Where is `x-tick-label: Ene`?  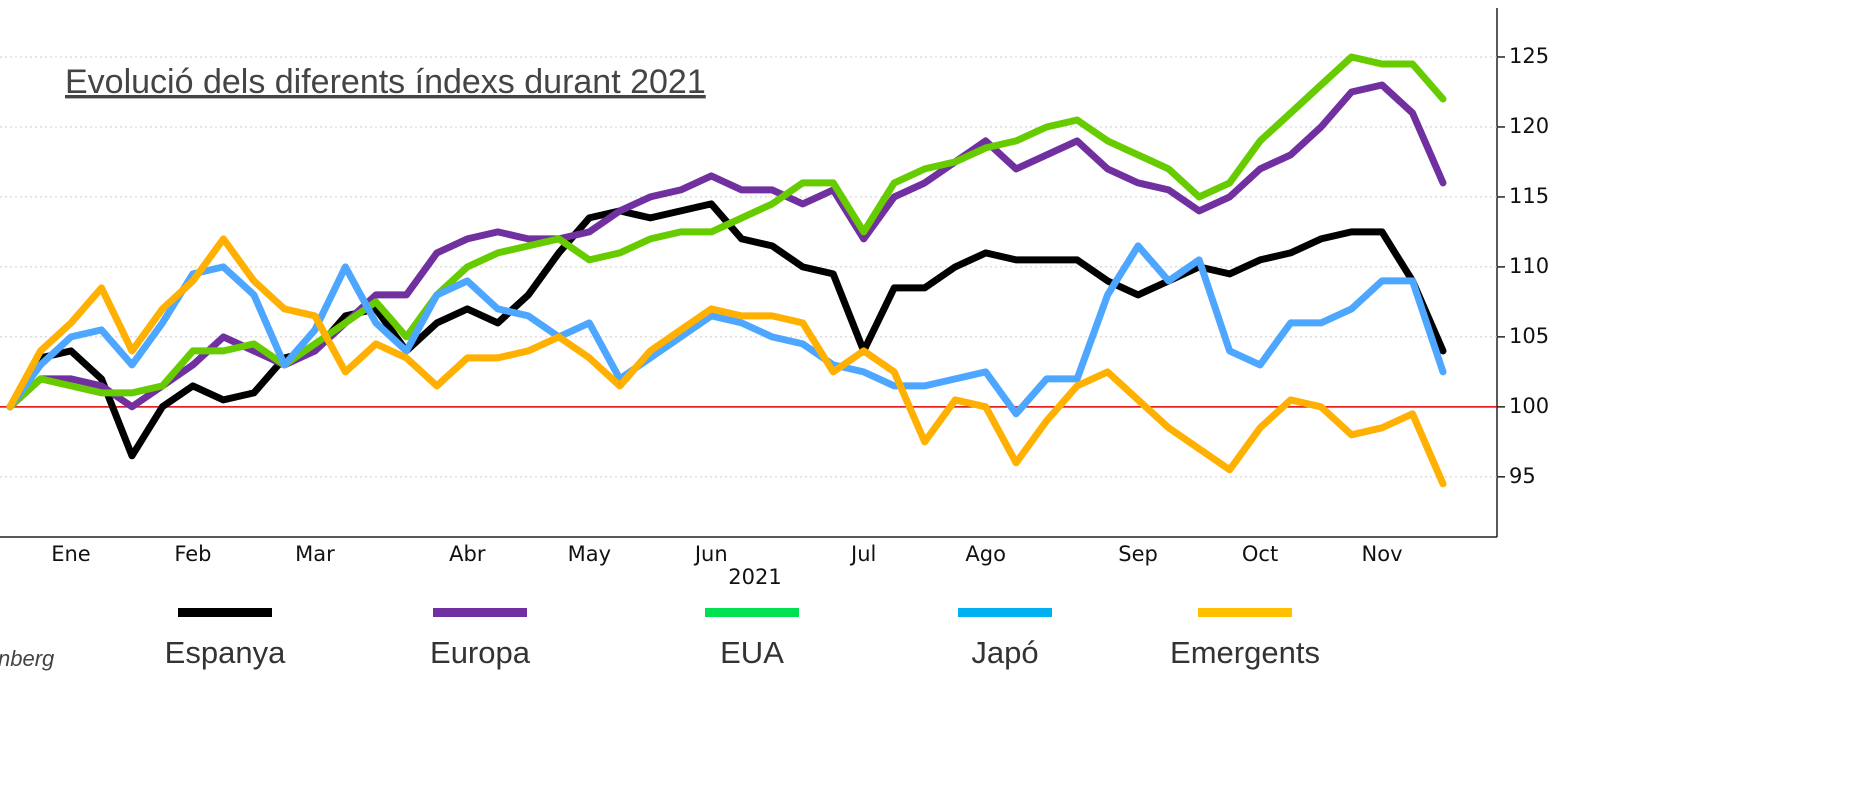
x-tick-label: Ene is located at coordinates (71, 554).